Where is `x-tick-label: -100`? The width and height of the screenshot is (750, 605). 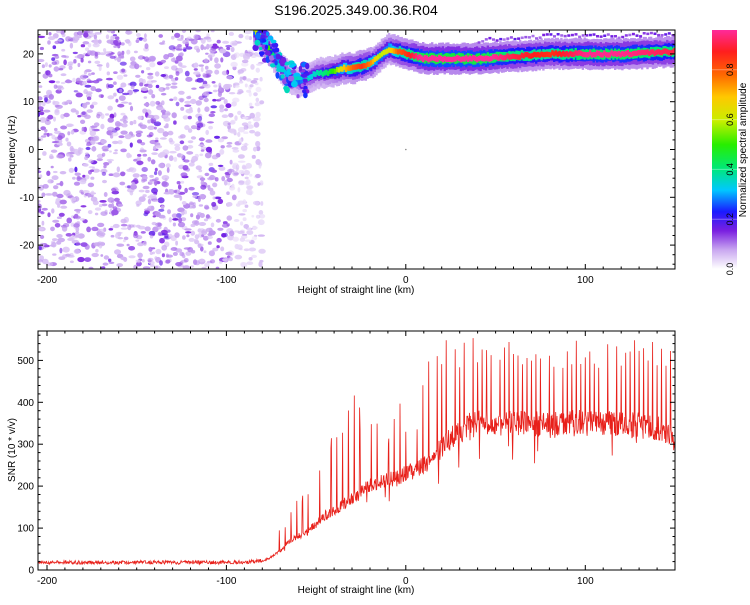
x-tick-label: -100 is located at coordinates (226, 581).